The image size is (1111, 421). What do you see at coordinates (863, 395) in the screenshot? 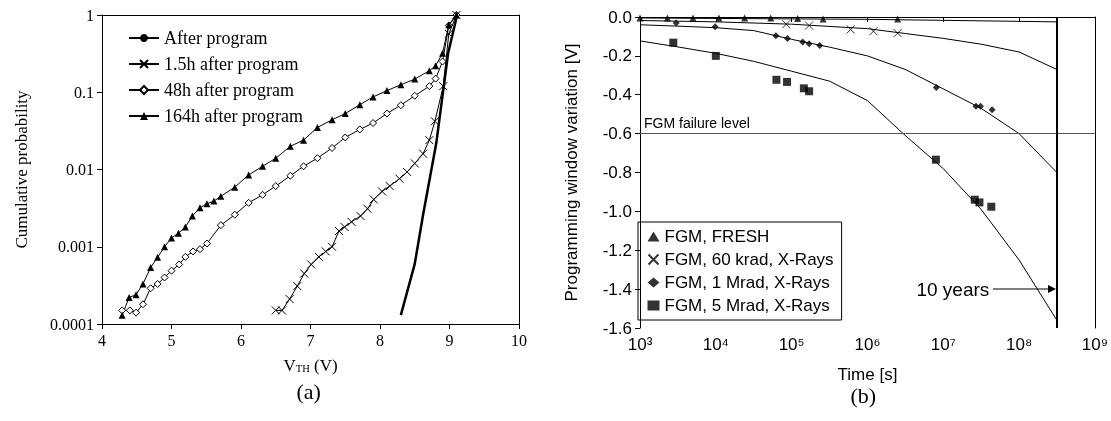
I see `text: (b)` at bounding box center [863, 395].